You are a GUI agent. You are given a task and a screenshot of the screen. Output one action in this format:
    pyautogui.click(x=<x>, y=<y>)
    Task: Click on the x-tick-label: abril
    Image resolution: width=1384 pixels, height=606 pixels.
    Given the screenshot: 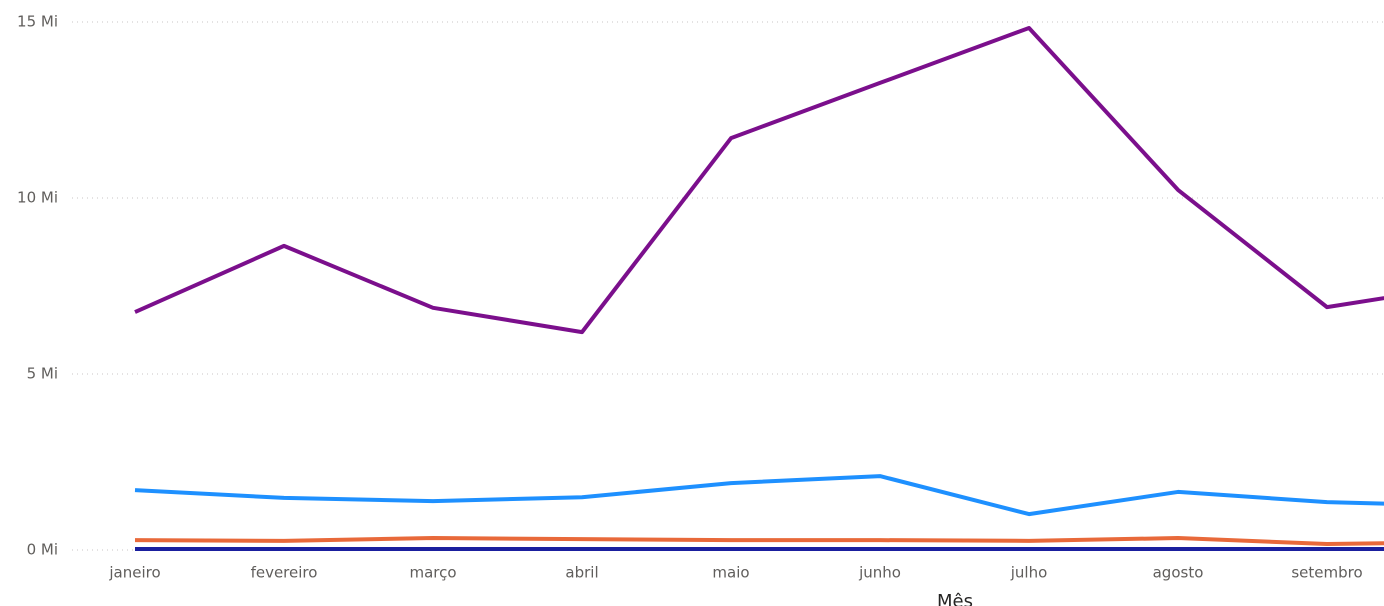 What is the action you would take?
    pyautogui.click(x=581, y=573)
    